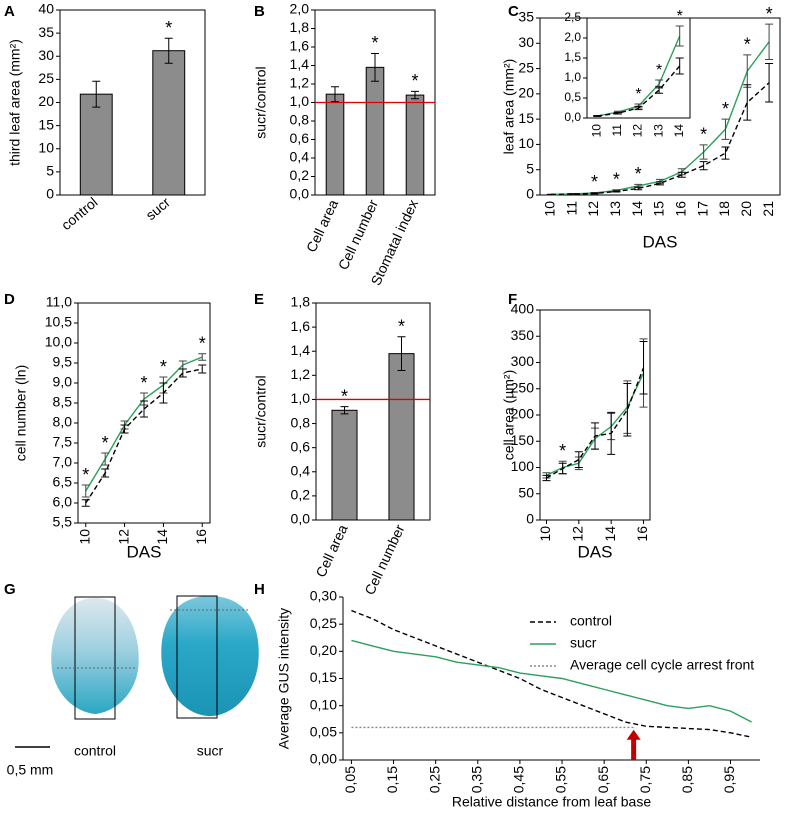  Describe the element at coordinates (323, 704) in the screenshot. I see `y-tick-label: 0,10` at that location.